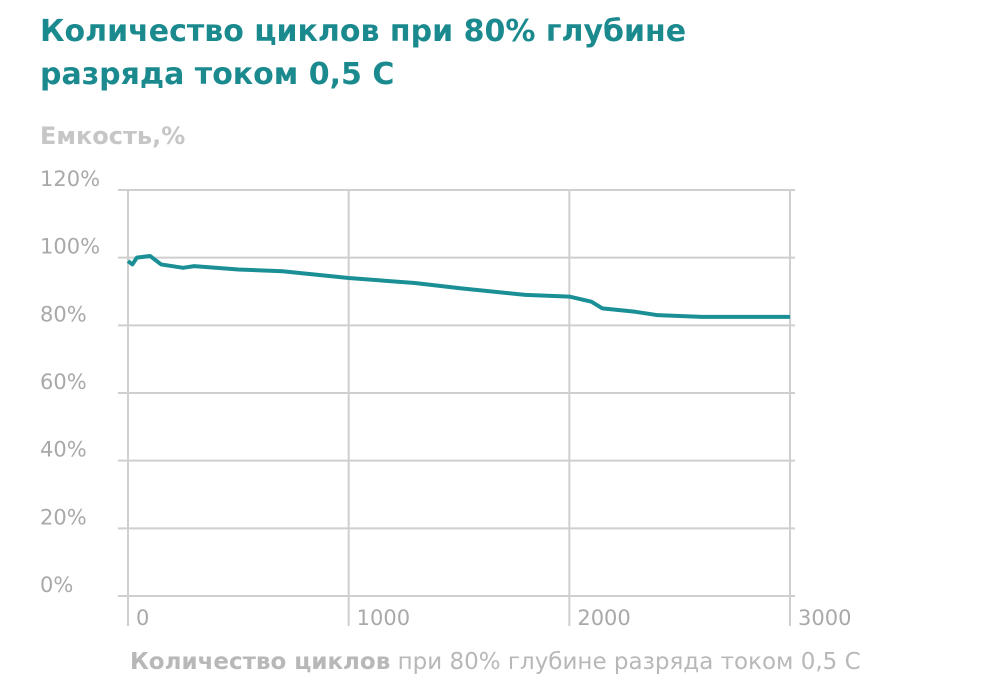 This screenshot has height=687, width=990. Describe the element at coordinates (383, 618) in the screenshot. I see `x-tick-label: 1000` at that location.